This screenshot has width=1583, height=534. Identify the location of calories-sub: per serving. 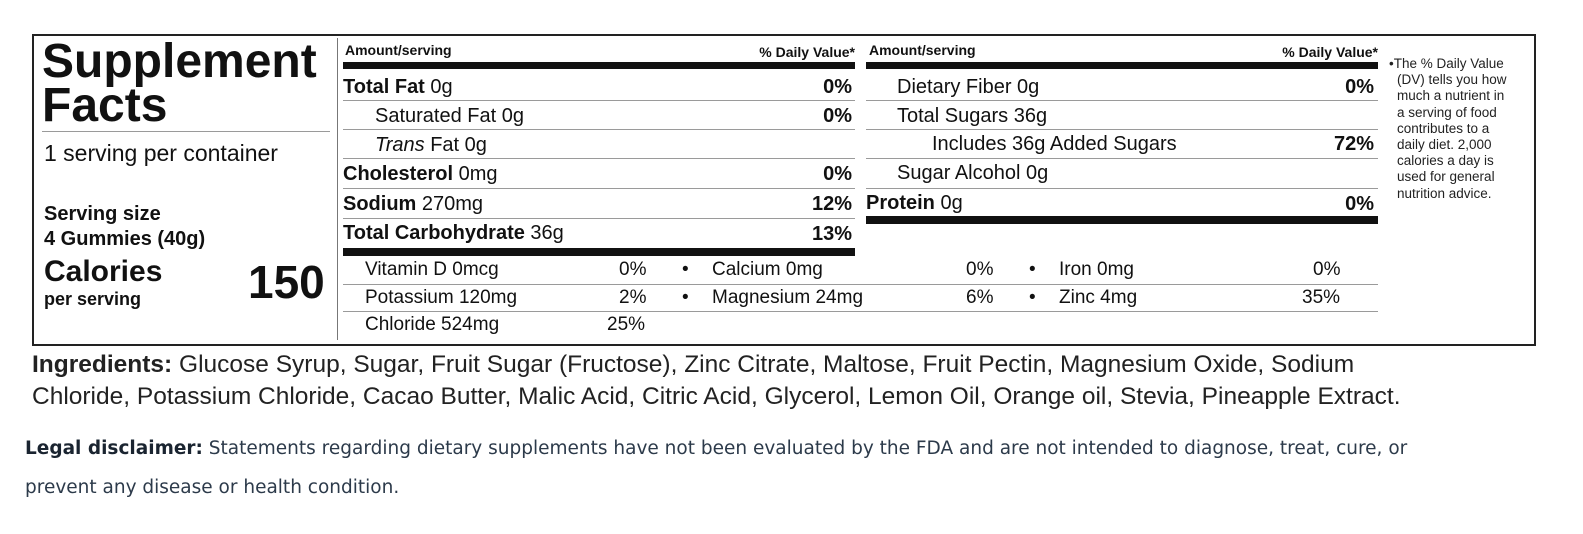
(93, 299).